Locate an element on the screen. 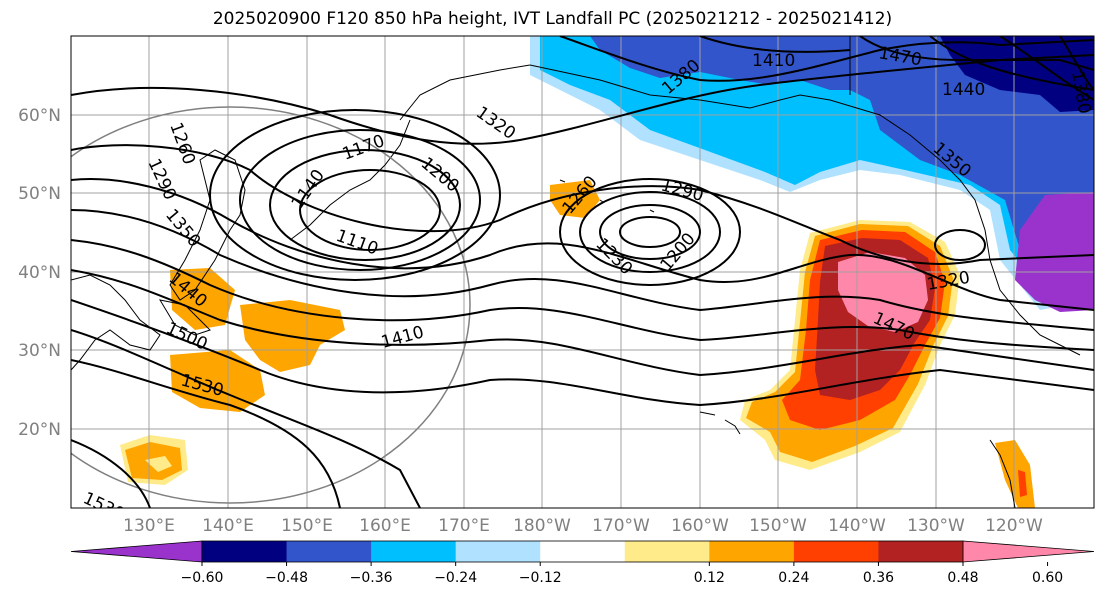 This screenshot has width=1105, height=601. colorbar-tick-label: −0.48 is located at coordinates (286, 578).